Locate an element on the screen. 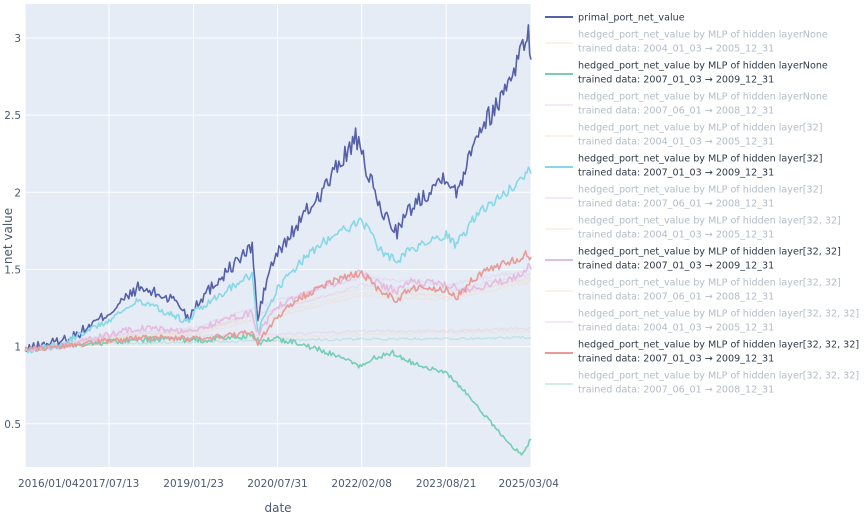  x-tick-label: 2017/07/13 is located at coordinates (109, 484).